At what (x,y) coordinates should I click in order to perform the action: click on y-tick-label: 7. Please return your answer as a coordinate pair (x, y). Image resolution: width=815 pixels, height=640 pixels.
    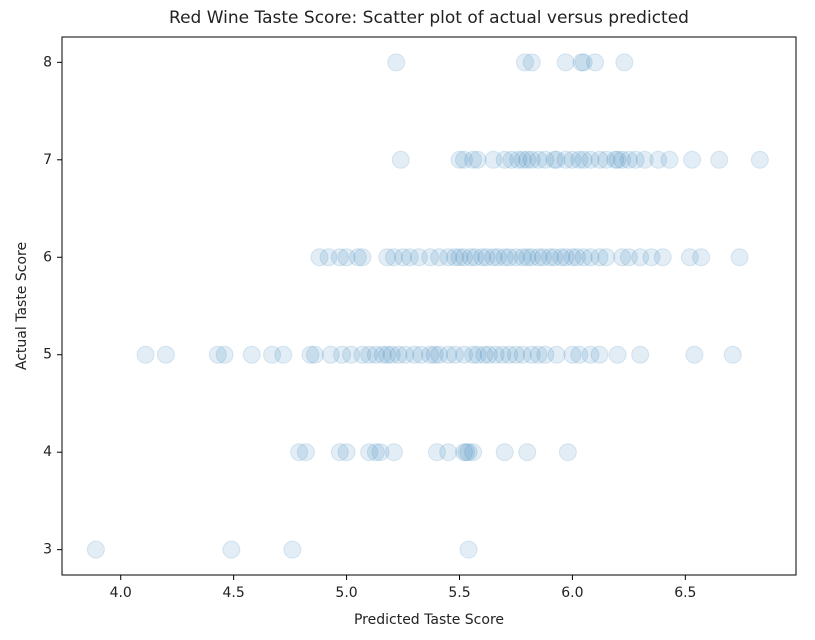
    Looking at the image, I should click on (47, 160).